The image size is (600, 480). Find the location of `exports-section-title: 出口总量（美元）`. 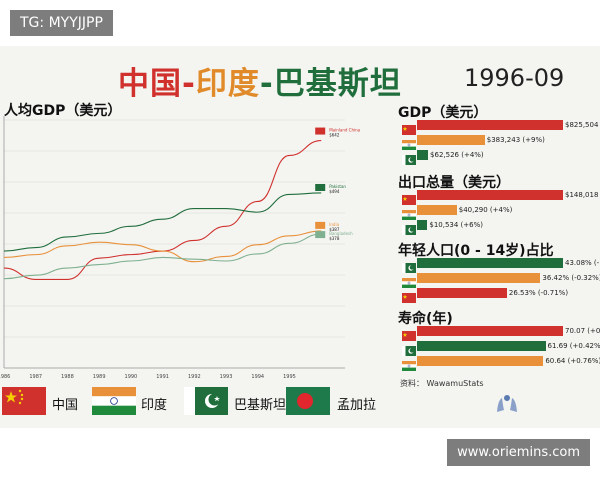

exports-section-title: 出口总量（美元） is located at coordinates (454, 183).